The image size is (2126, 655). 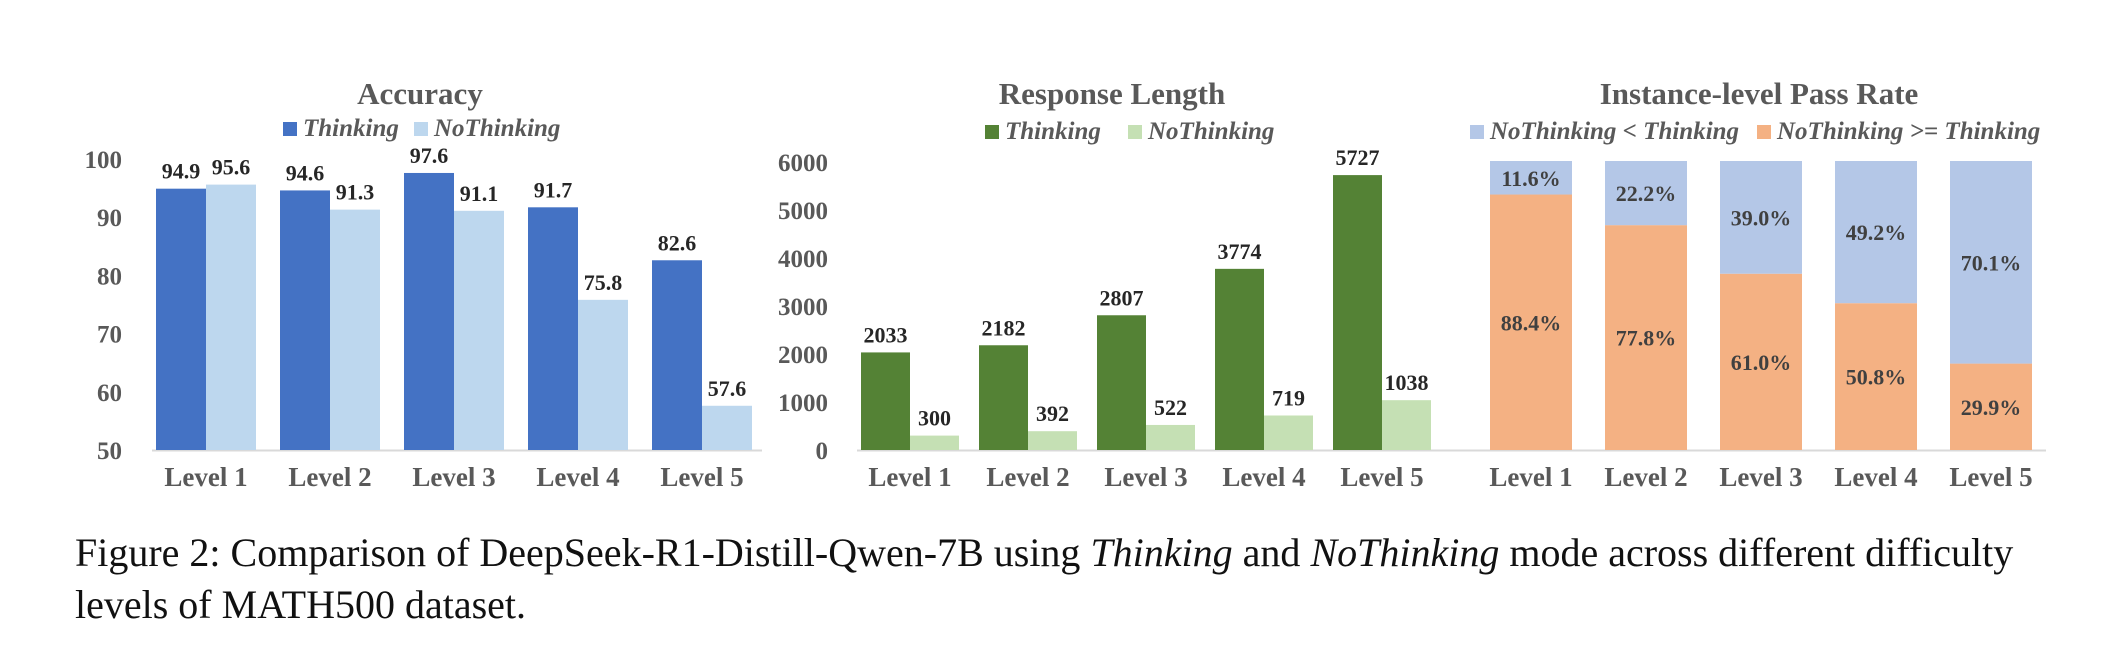 I want to click on data-label-nothinking-thinking-level-1: 11.6%, so click(x=1530, y=178).